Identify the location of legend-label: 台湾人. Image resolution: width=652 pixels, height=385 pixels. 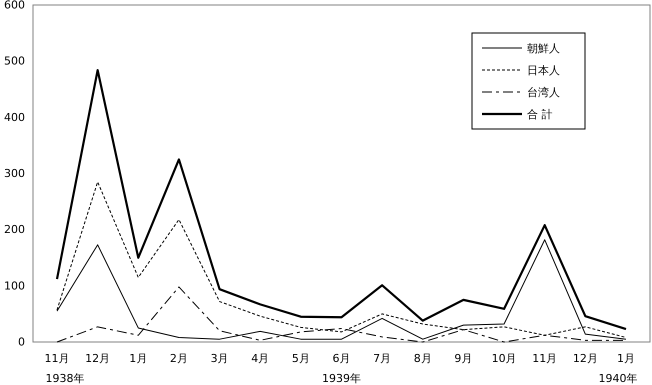
(543, 92).